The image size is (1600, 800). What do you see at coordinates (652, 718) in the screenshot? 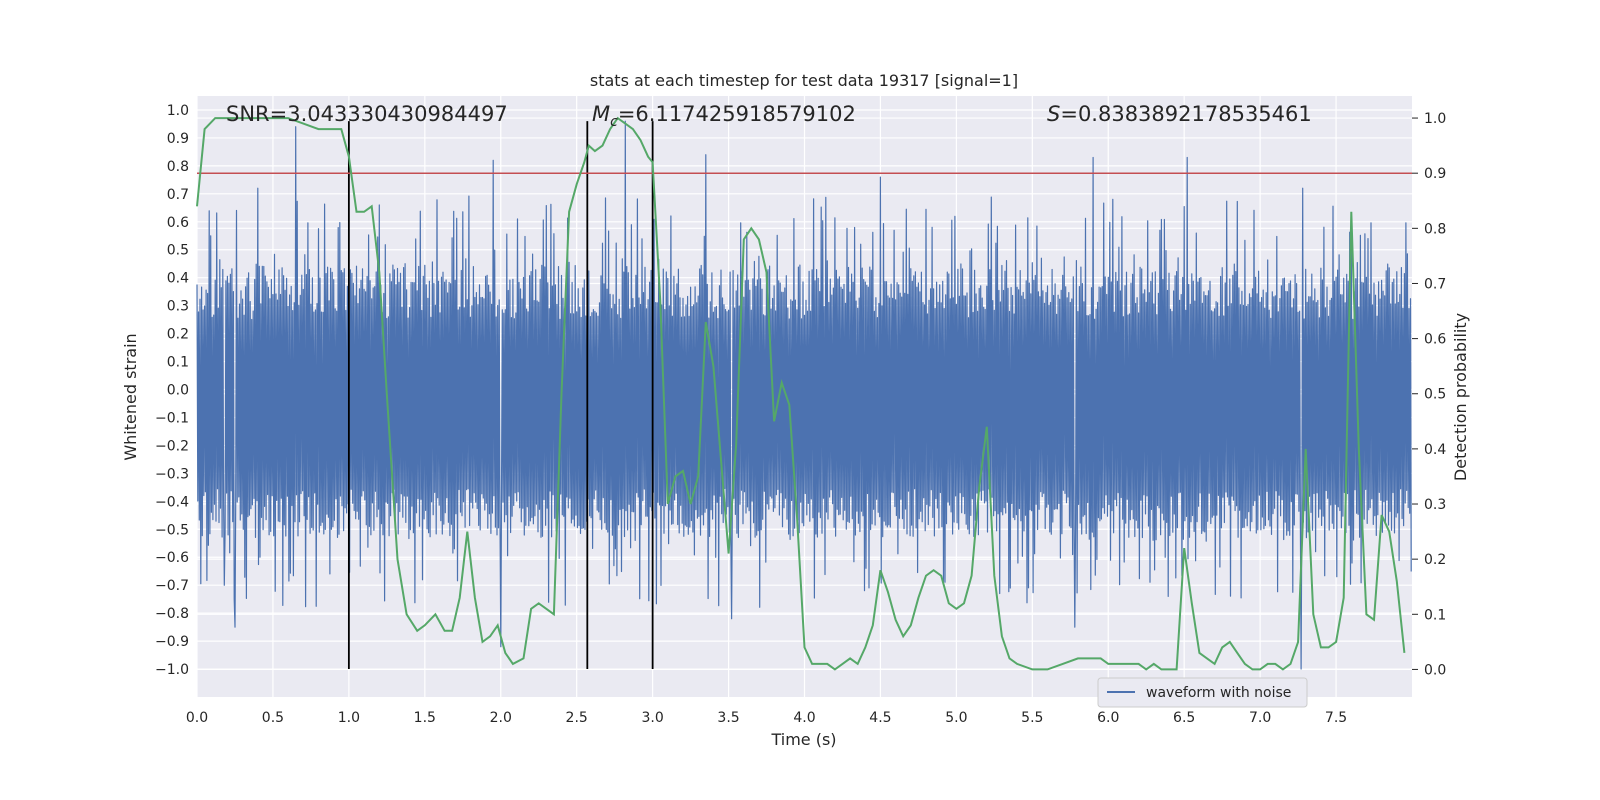
I see `x-tick-label: 3.0` at bounding box center [652, 718].